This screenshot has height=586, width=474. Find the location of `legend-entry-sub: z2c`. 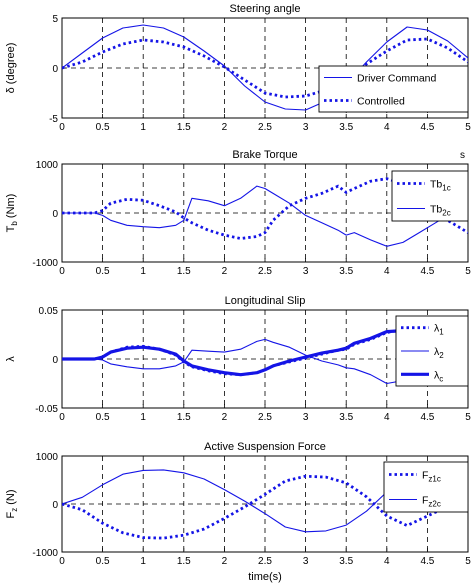

legend-entry-sub: z2c is located at coordinates (434, 504).